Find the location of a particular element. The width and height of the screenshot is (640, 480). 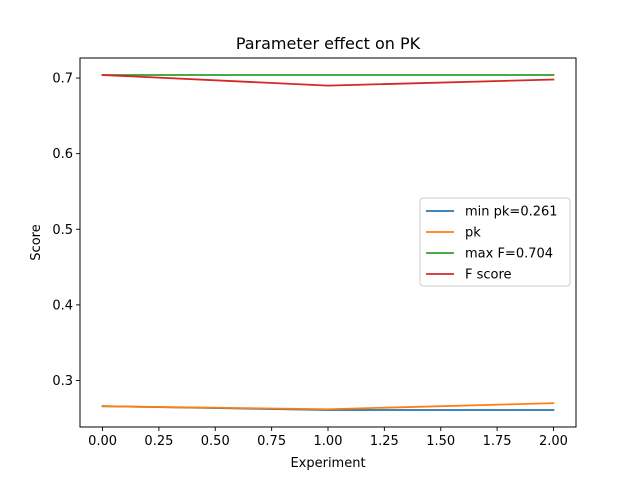

x-tick-label: 0.00 is located at coordinates (102, 441).